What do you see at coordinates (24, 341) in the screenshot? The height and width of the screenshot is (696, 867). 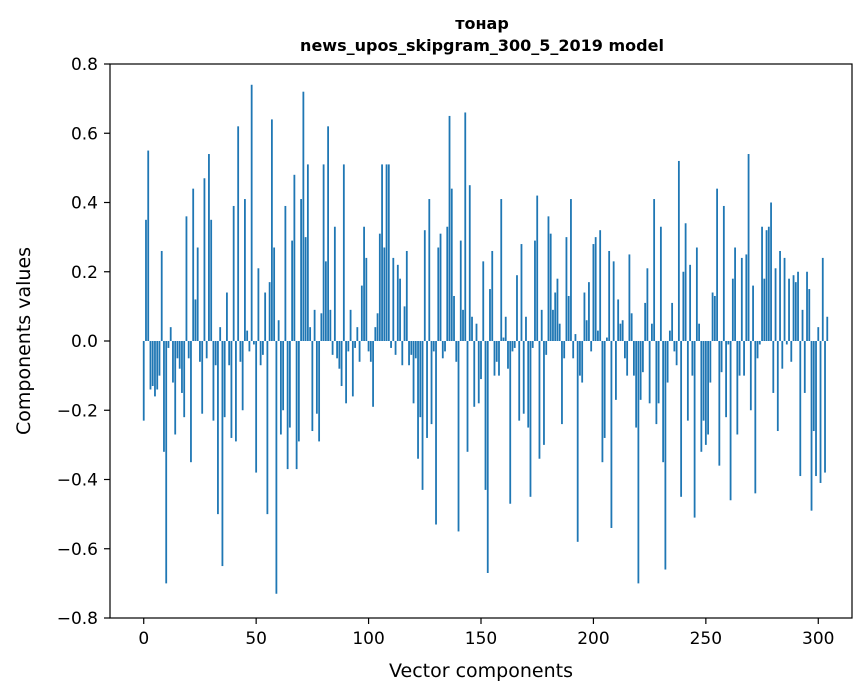 I see `y-axis-label: Components values` at bounding box center [24, 341].